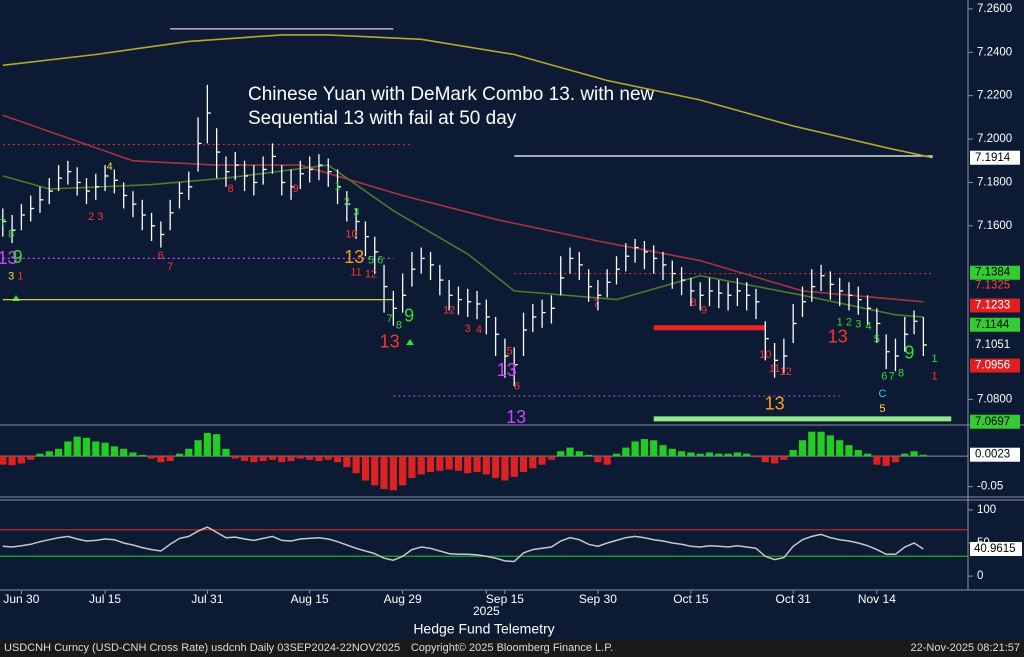  Describe the element at coordinates (505, 599) in the screenshot. I see `x-tick-label: Sep 15` at that location.